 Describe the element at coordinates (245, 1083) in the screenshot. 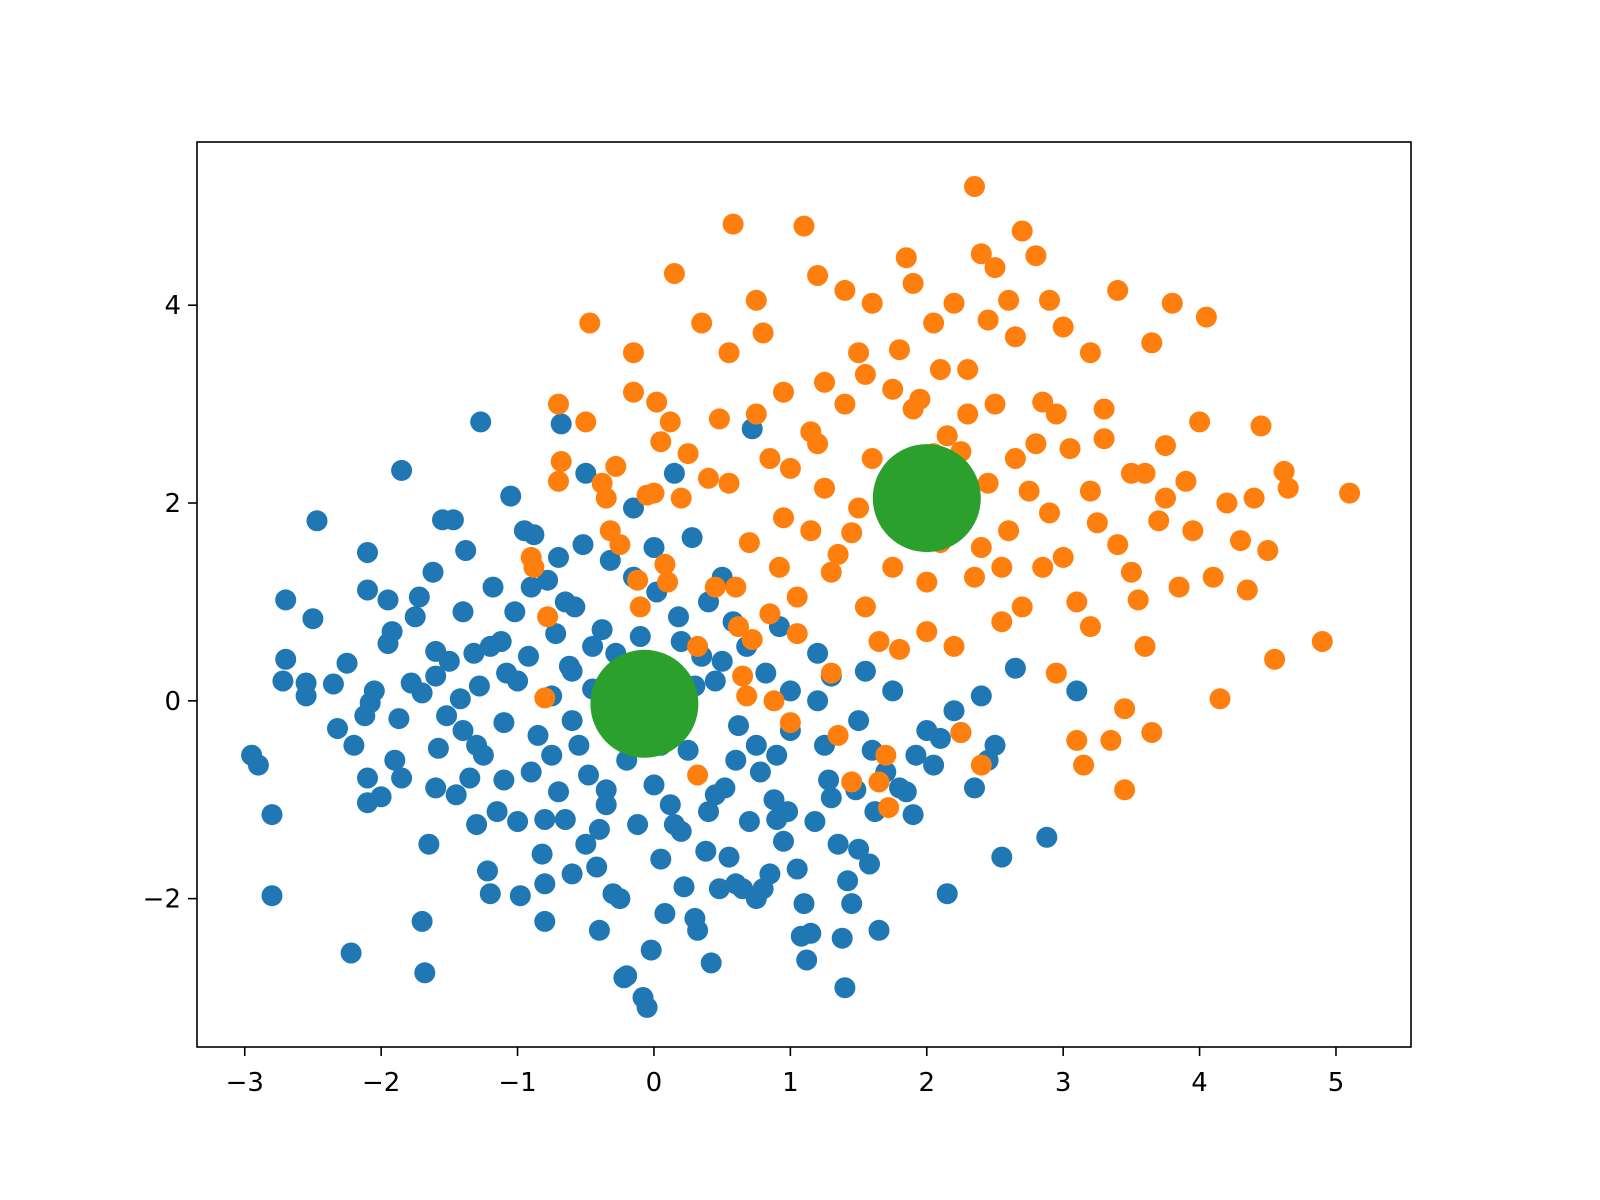

I see `x-tick-label: −3` at that location.